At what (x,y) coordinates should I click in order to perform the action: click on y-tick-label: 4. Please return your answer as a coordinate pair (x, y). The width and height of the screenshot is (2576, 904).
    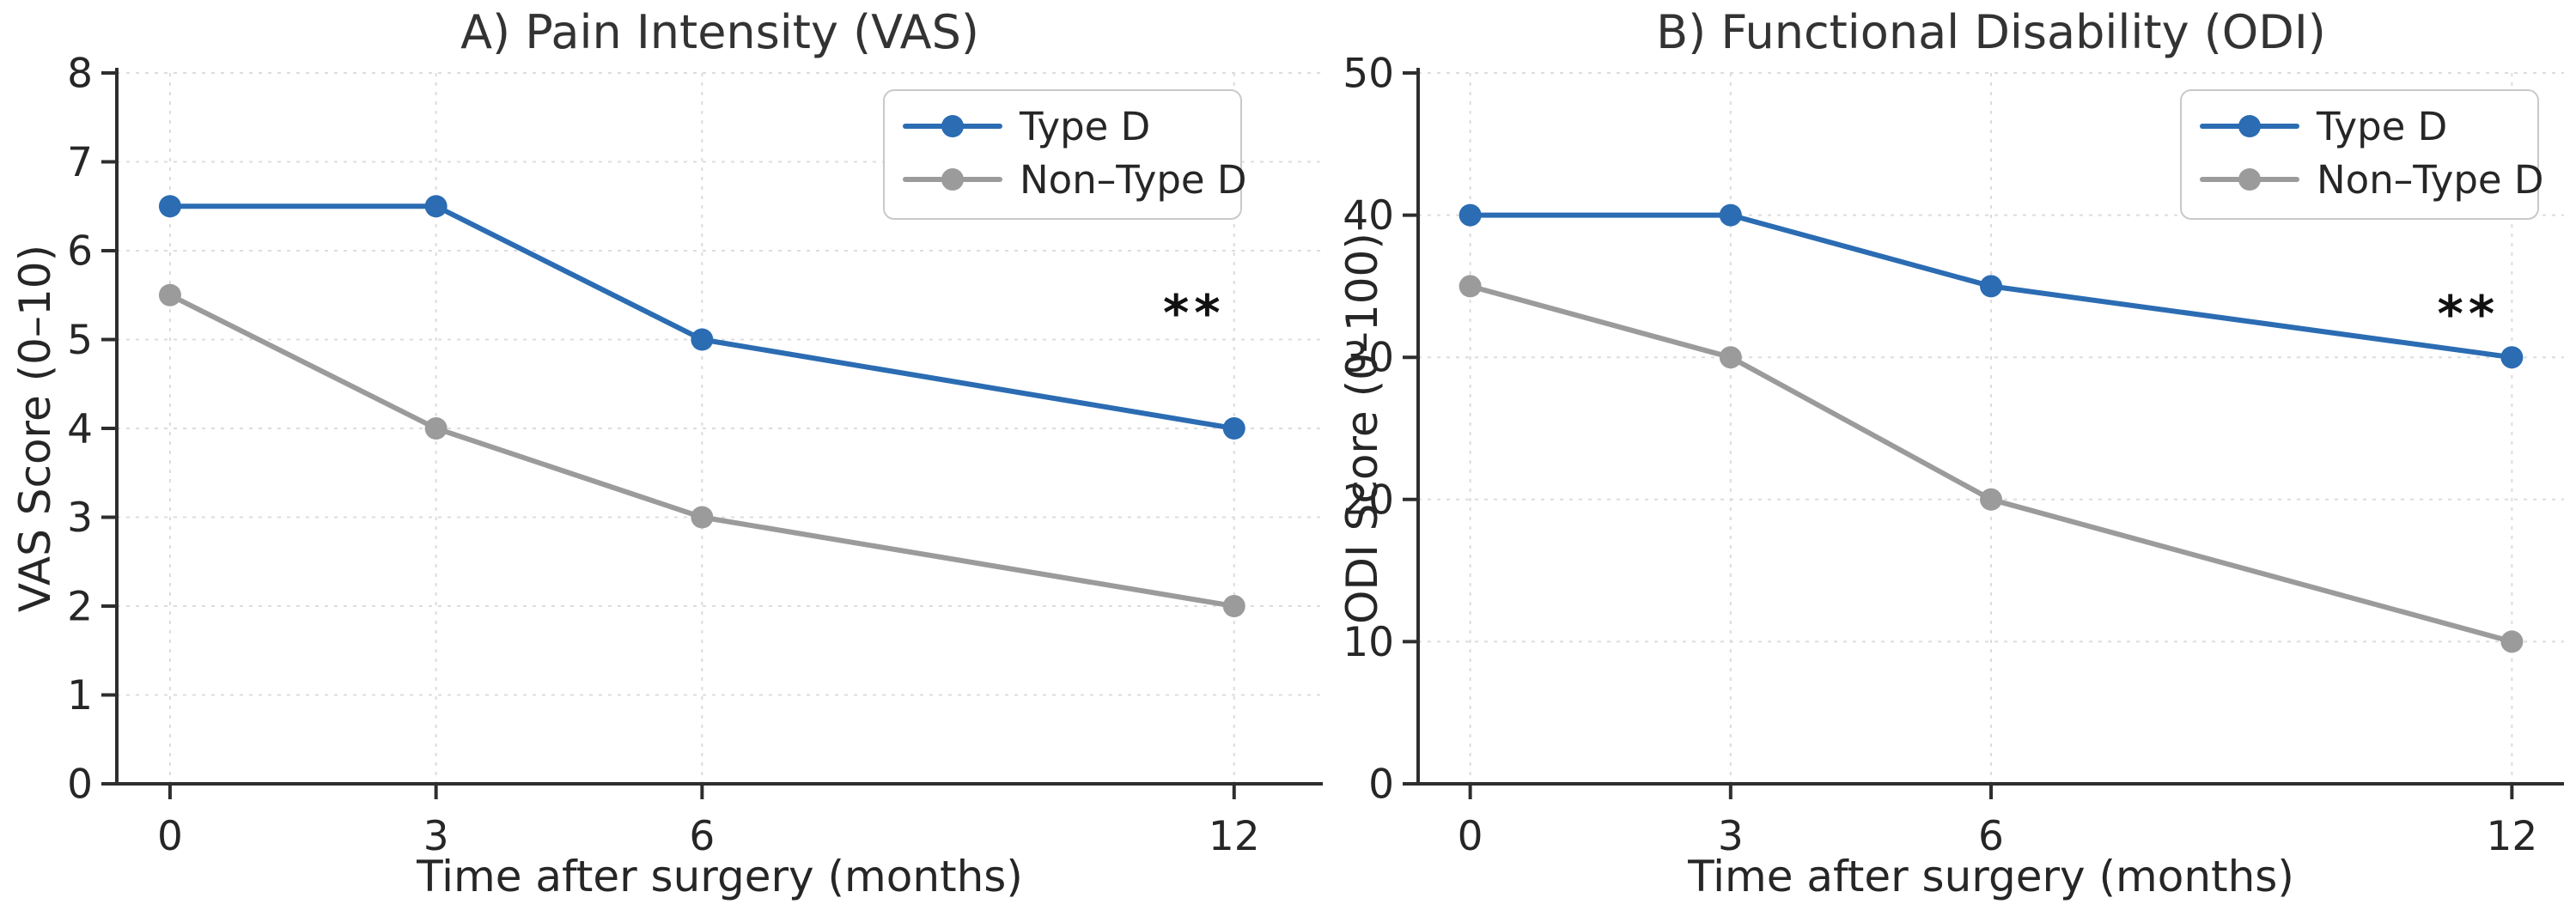
    Looking at the image, I should click on (80, 428).